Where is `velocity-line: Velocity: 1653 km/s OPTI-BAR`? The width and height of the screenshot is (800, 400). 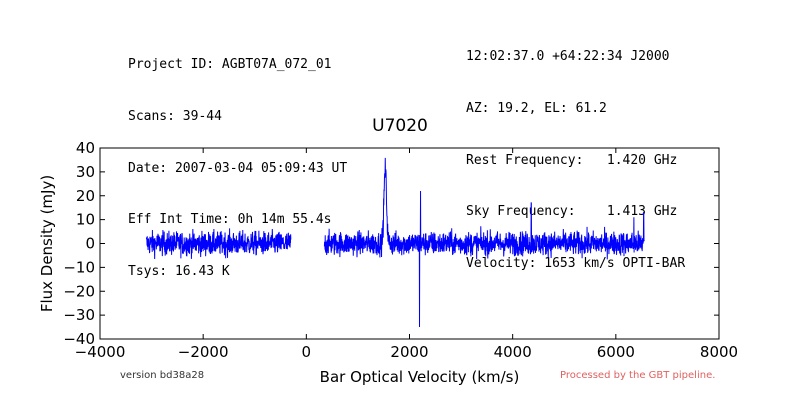
velocity-line: Velocity: 1653 km/s OPTI-BAR is located at coordinates (576, 263).